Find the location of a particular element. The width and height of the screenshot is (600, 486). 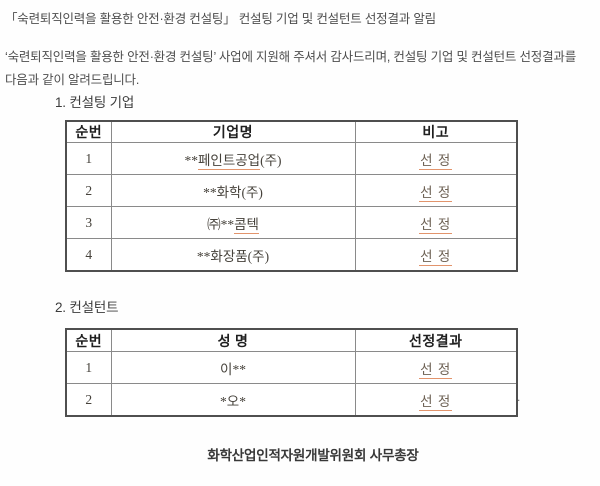

name-segment: ㈜** is located at coordinates (221, 224).